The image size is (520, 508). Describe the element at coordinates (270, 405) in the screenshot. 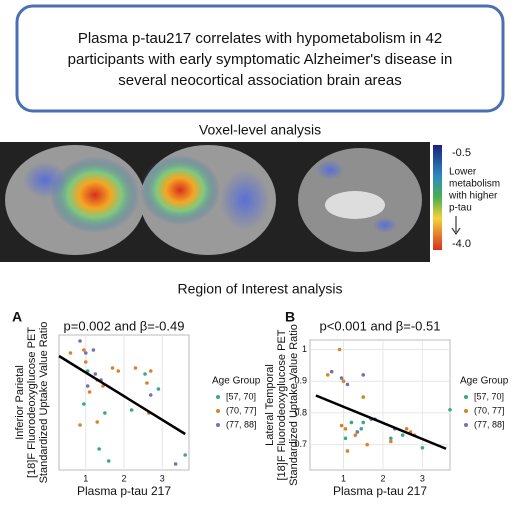

I see `y-axis-label: Lateral Temporal` at that location.